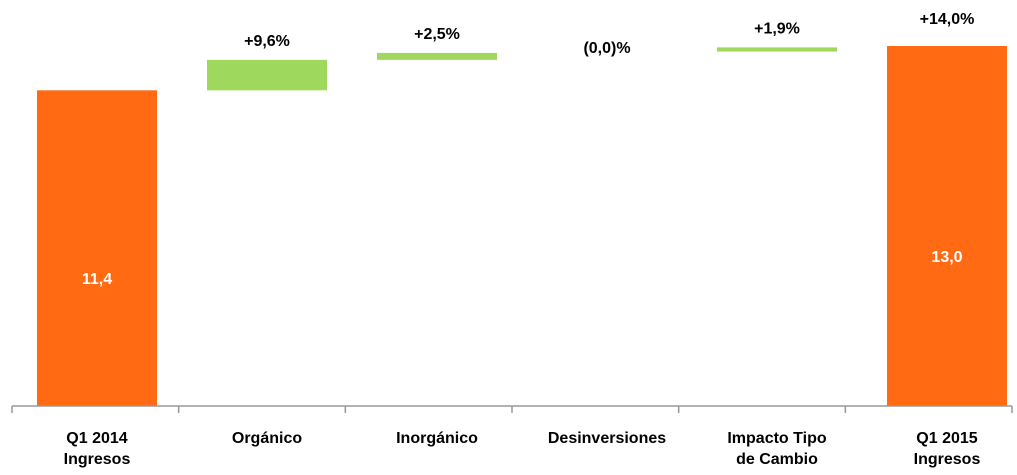 The image size is (1017, 475). I want to click on category-label-5: Q1 2015 Ingresos, so click(947, 449).